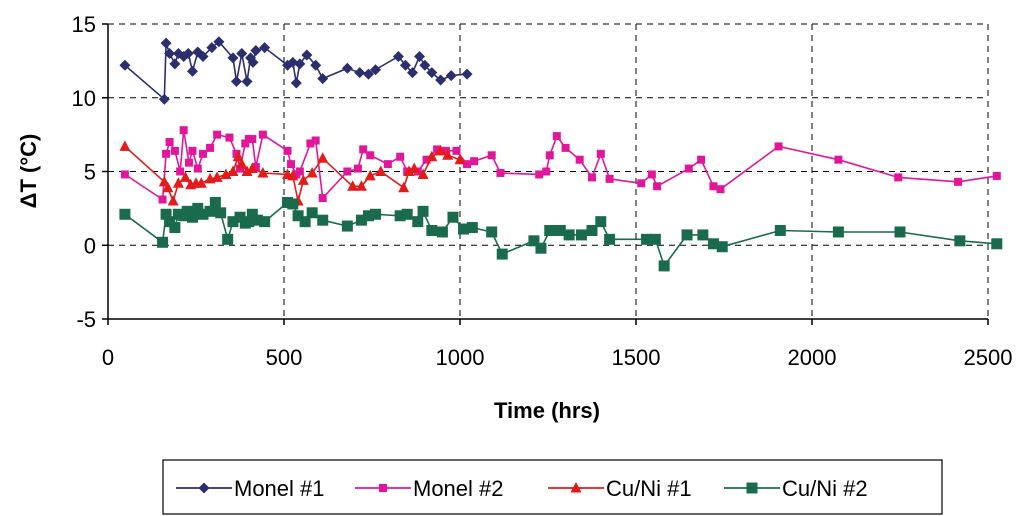 The height and width of the screenshot is (516, 1018). What do you see at coordinates (636, 357) in the screenshot?
I see `x-tick-label: 1500` at bounding box center [636, 357].